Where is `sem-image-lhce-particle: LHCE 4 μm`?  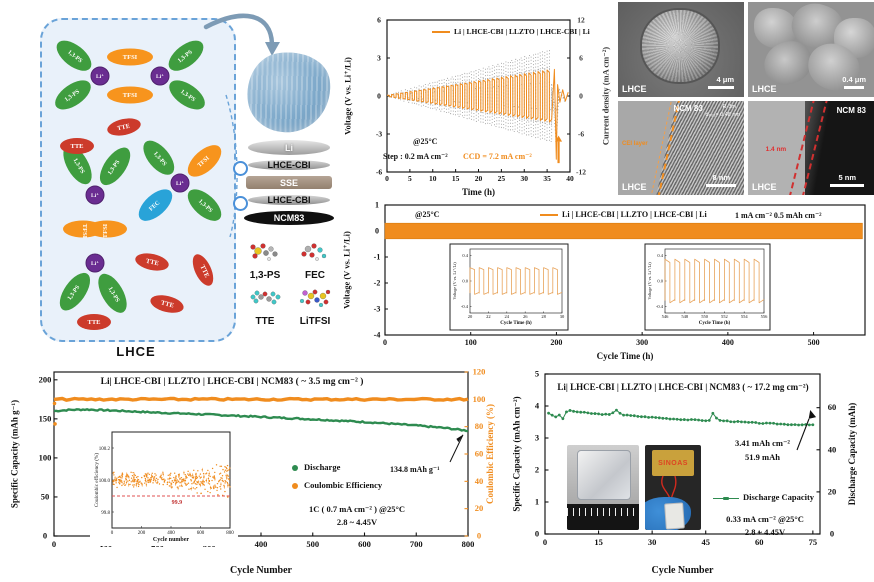 sem-image-lhce-particle: LHCE 4 μm is located at coordinates (681, 49).